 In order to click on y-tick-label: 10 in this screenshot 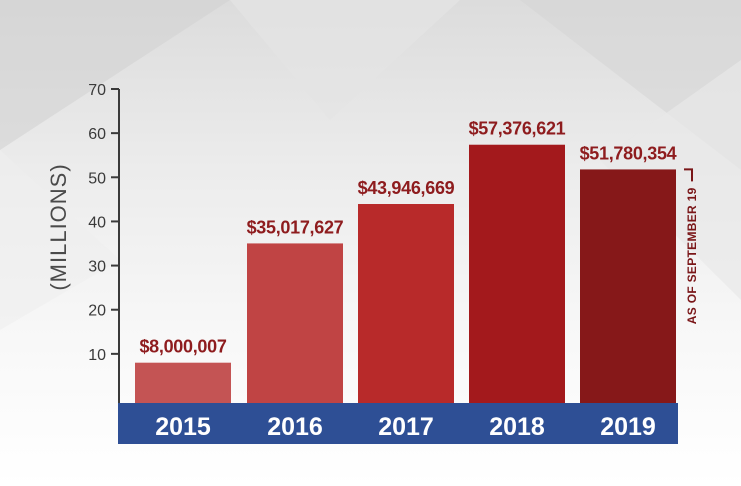, I will do `click(97, 355)`.